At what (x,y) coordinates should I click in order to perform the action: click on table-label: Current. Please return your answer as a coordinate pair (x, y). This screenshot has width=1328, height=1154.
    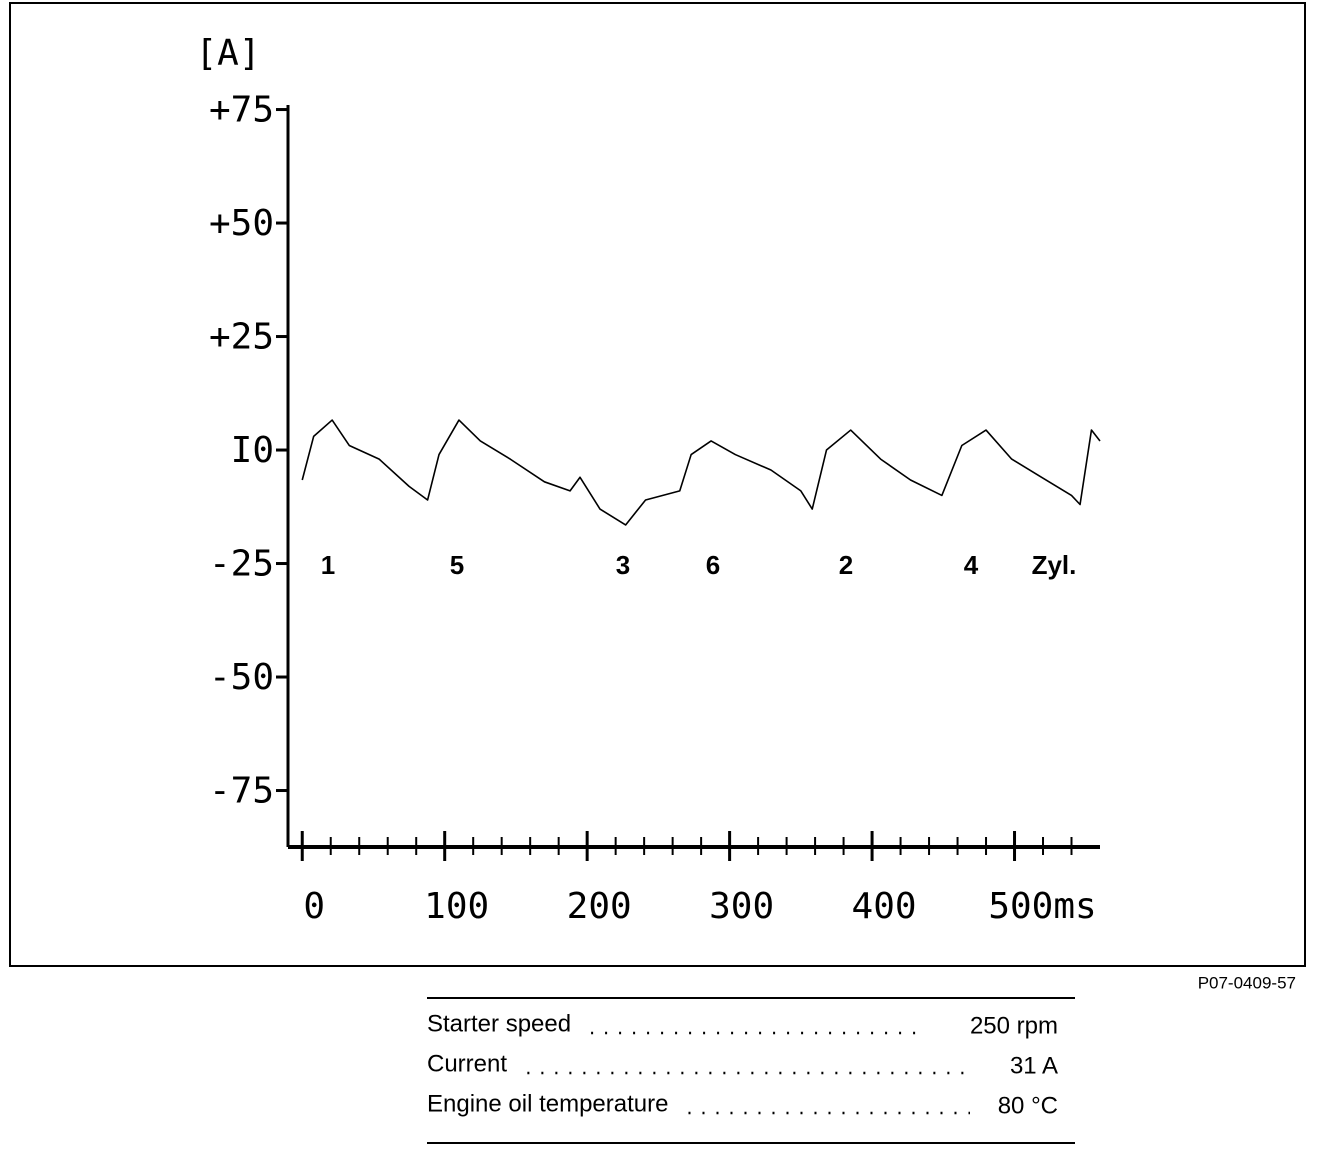
    Looking at the image, I should click on (467, 1063).